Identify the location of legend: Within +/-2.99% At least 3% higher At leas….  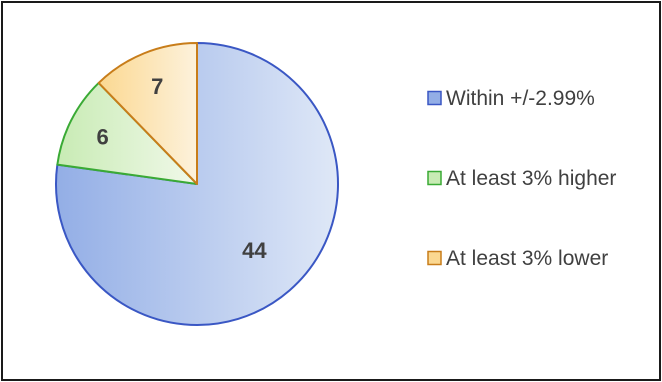
(521, 178).